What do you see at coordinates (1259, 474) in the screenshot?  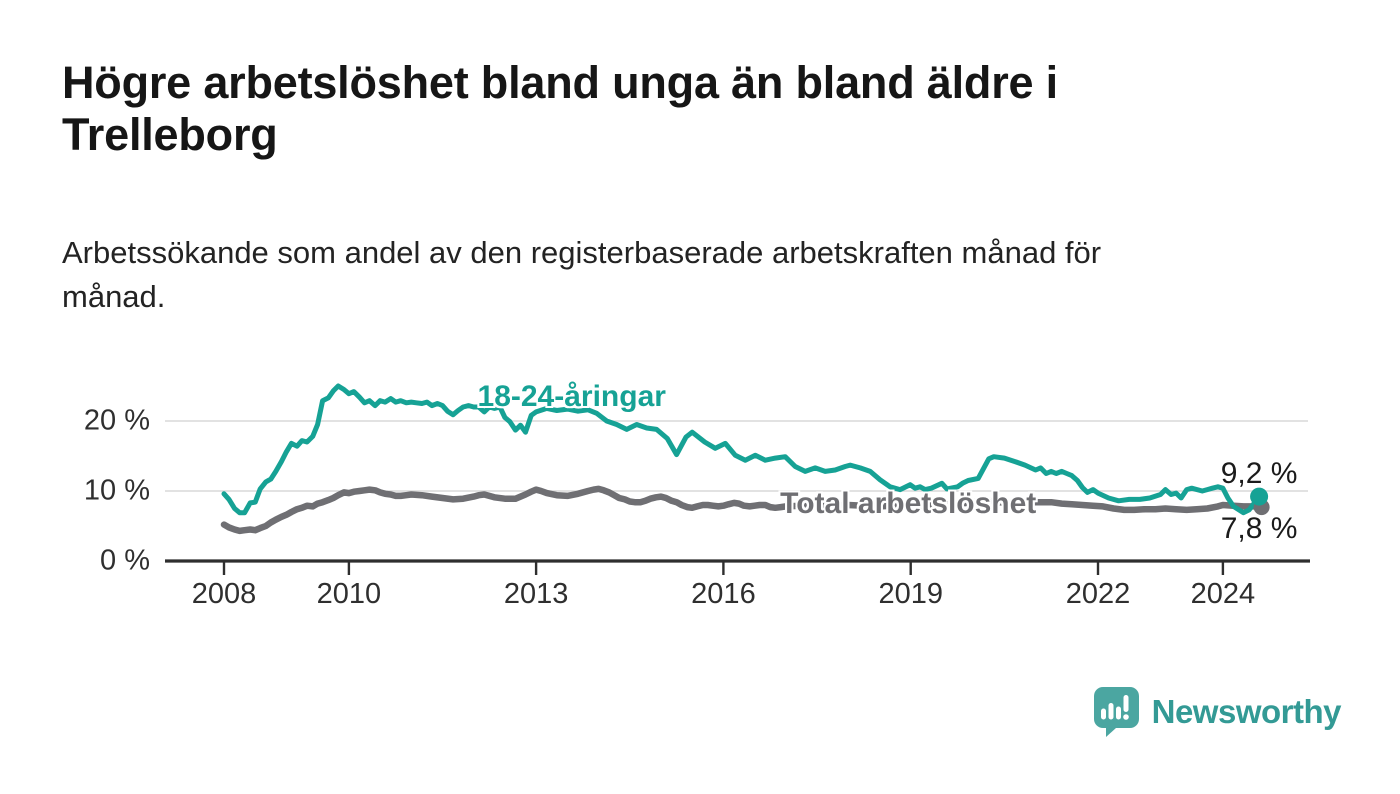 I see `value-label-youth: 9,2 %` at bounding box center [1259, 474].